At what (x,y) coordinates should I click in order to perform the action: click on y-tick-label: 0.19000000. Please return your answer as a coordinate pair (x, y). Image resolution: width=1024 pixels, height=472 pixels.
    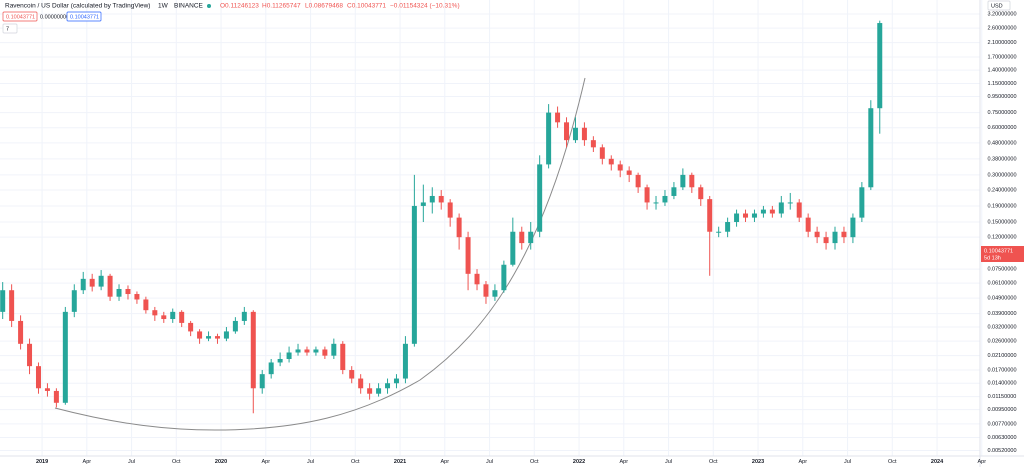
    Looking at the image, I should click on (1001, 206).